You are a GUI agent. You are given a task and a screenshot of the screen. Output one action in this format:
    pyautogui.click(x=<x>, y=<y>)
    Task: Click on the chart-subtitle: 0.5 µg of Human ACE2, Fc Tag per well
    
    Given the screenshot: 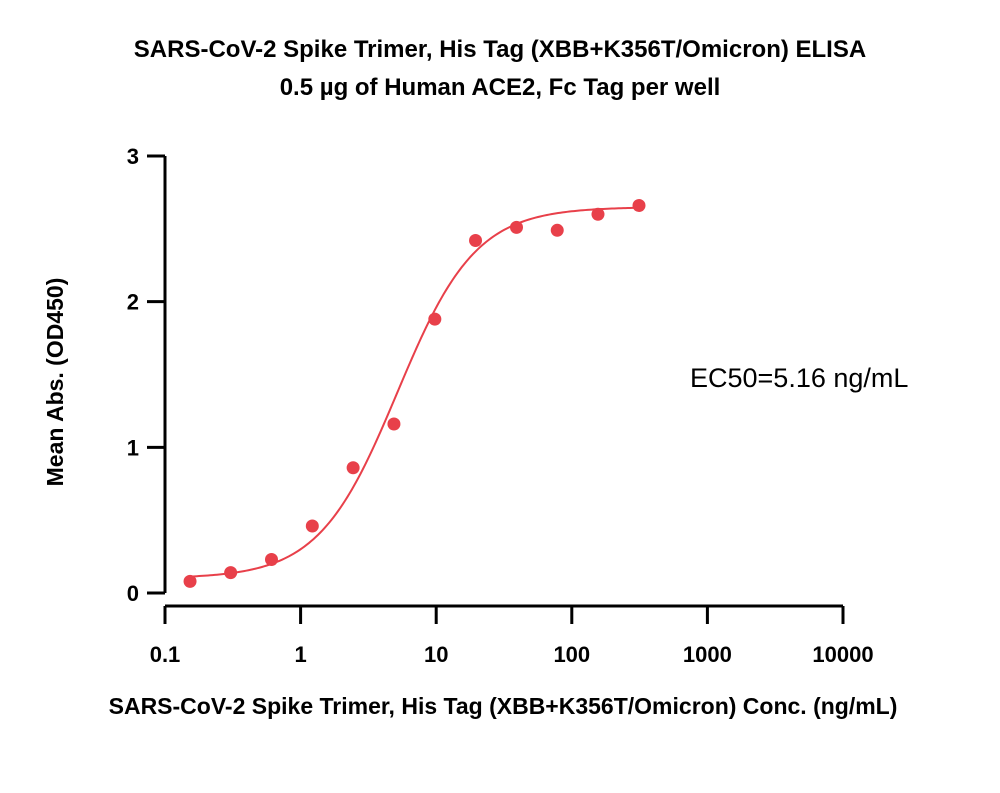 What is the action you would take?
    pyautogui.click(x=500, y=87)
    